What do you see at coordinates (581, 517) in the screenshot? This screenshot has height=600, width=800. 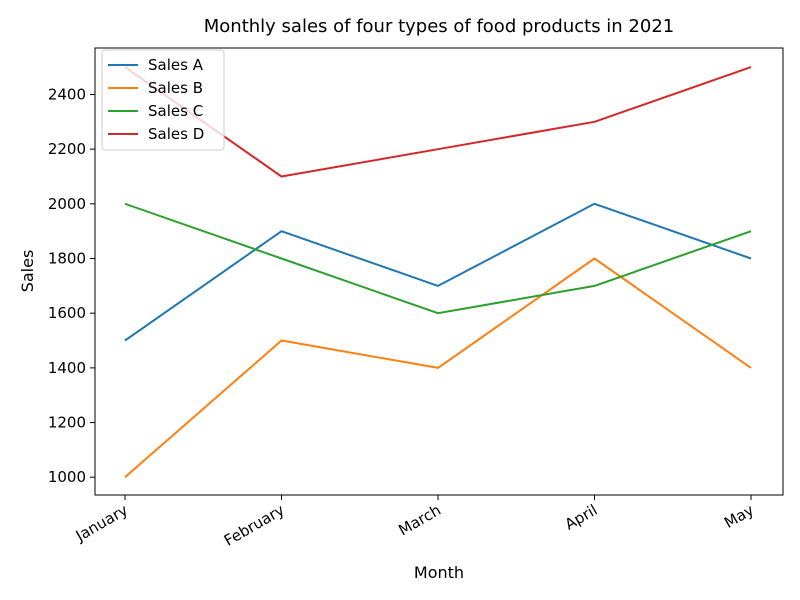 I see `x-tick-label: April` at bounding box center [581, 517].